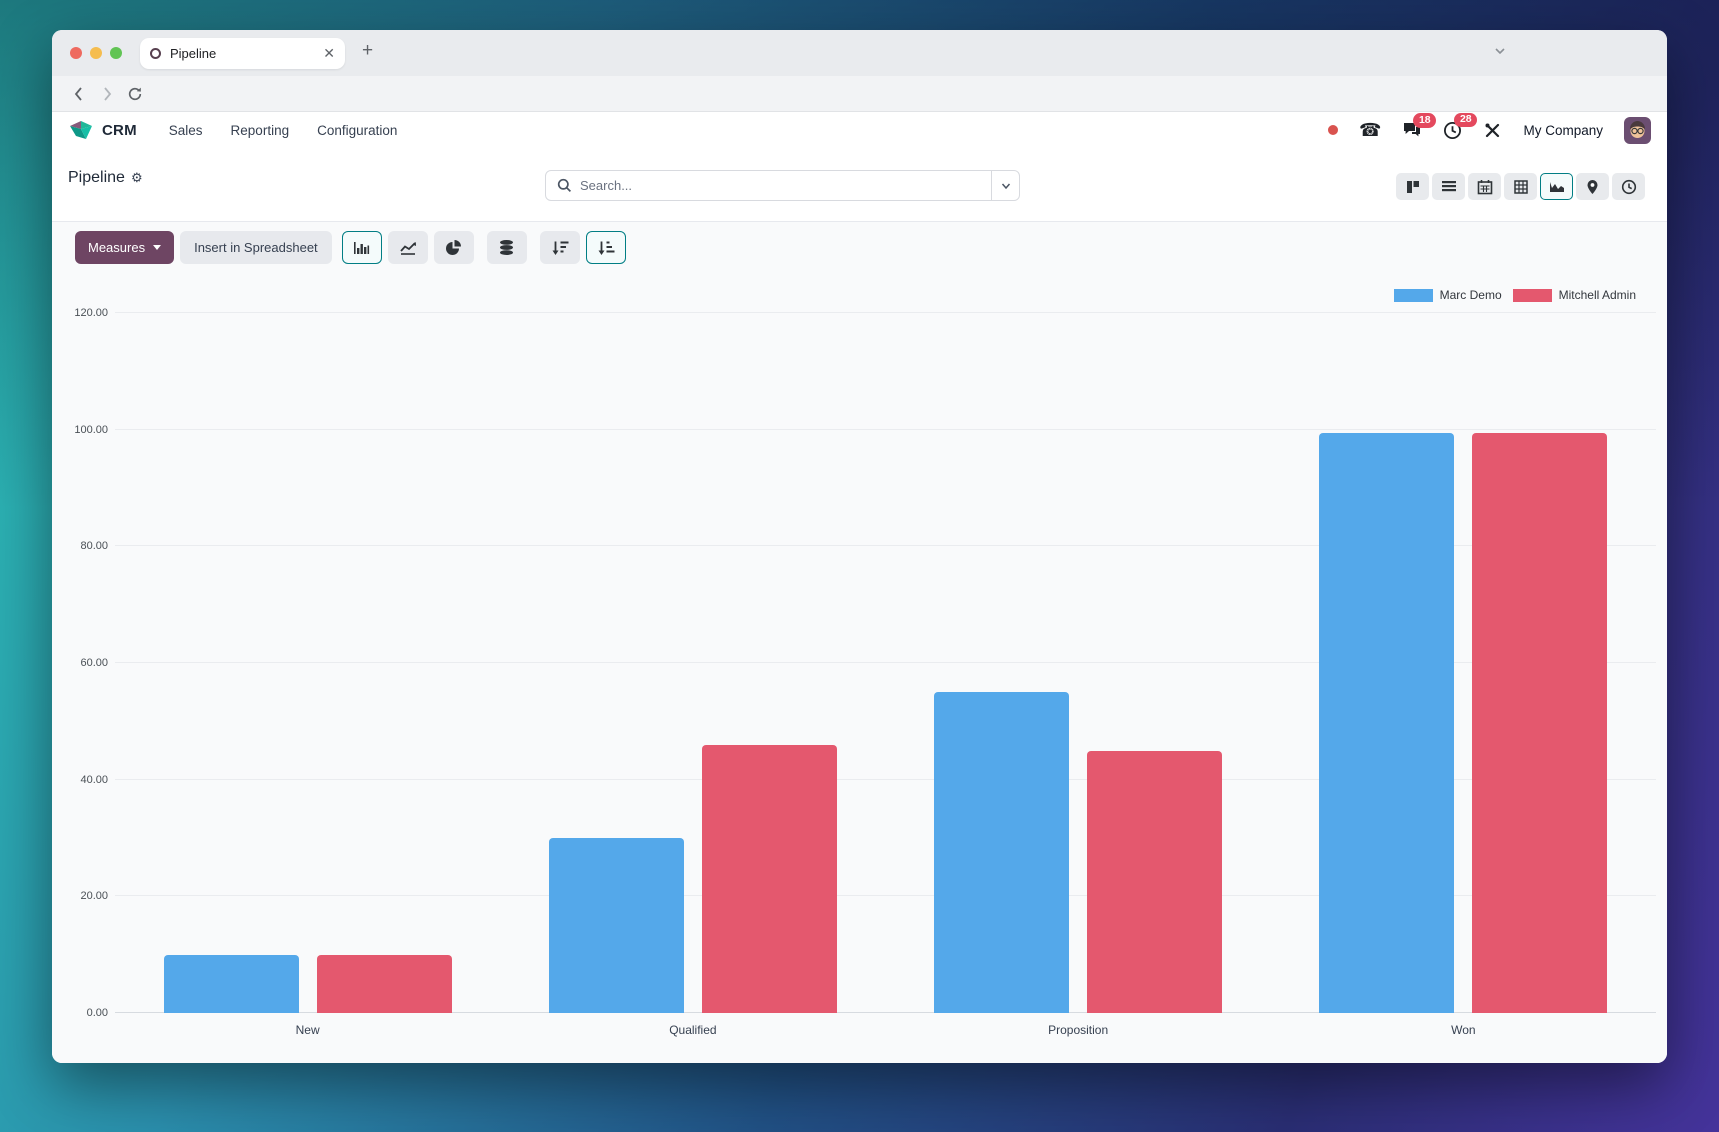 The width and height of the screenshot is (1719, 1132). Describe the element at coordinates (859, 53) in the screenshot. I see `tab-strip: Pipeline ✕ +` at that location.